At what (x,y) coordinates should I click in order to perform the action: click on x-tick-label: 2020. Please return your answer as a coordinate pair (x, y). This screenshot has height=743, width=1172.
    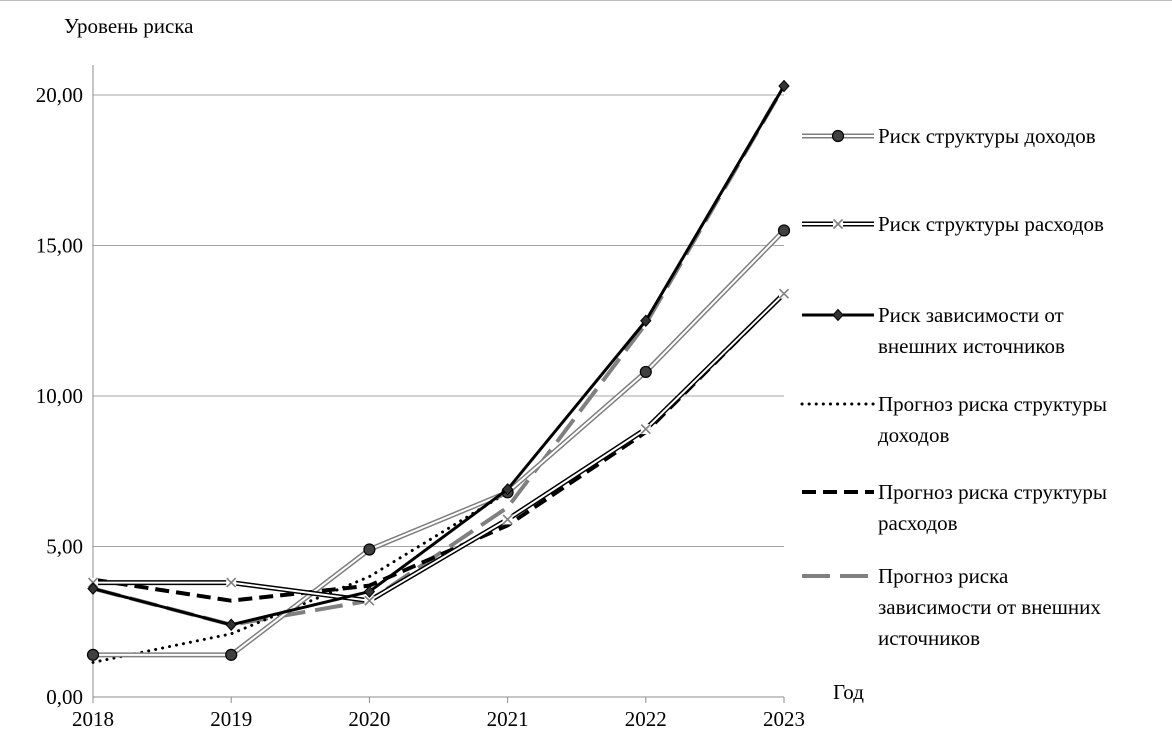
    Looking at the image, I should click on (369, 719).